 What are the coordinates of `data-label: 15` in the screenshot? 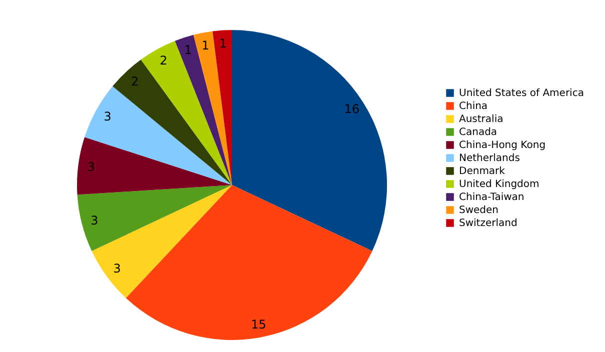 It's located at (258, 324).